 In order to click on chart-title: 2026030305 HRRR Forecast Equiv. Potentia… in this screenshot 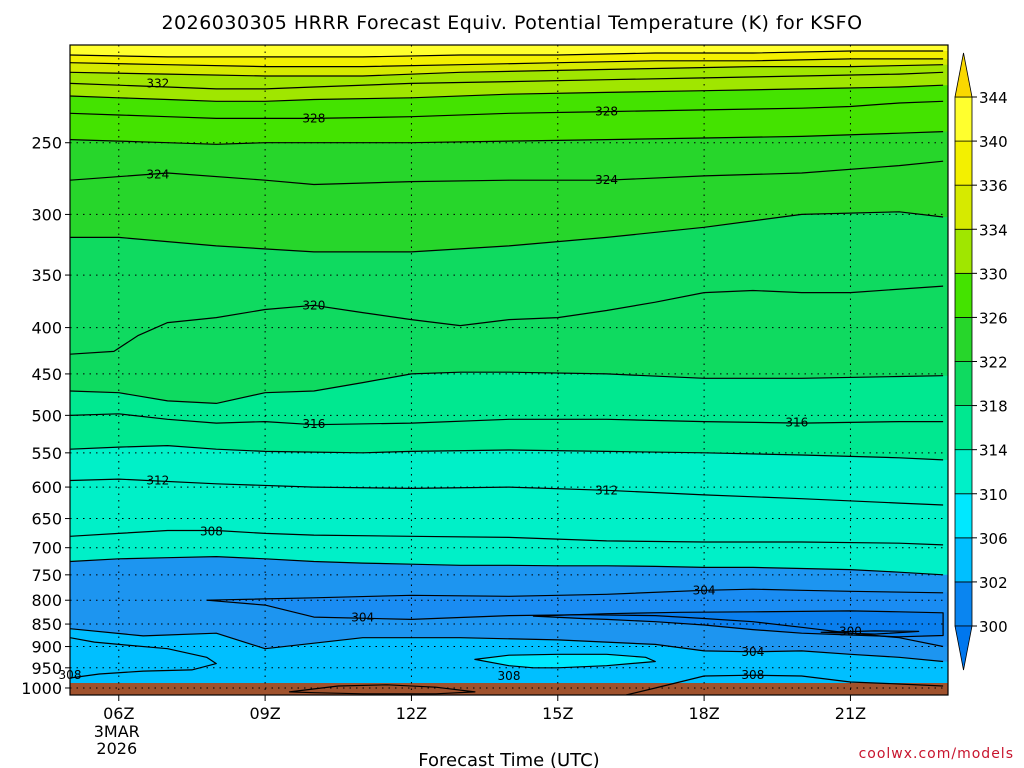, I will do `click(511, 23)`.